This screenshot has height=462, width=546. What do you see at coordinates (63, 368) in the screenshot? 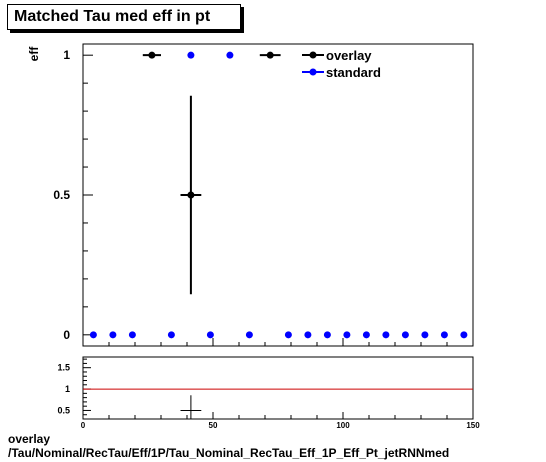
I see `ratio-y-tick-label: 1.5` at bounding box center [63, 368].